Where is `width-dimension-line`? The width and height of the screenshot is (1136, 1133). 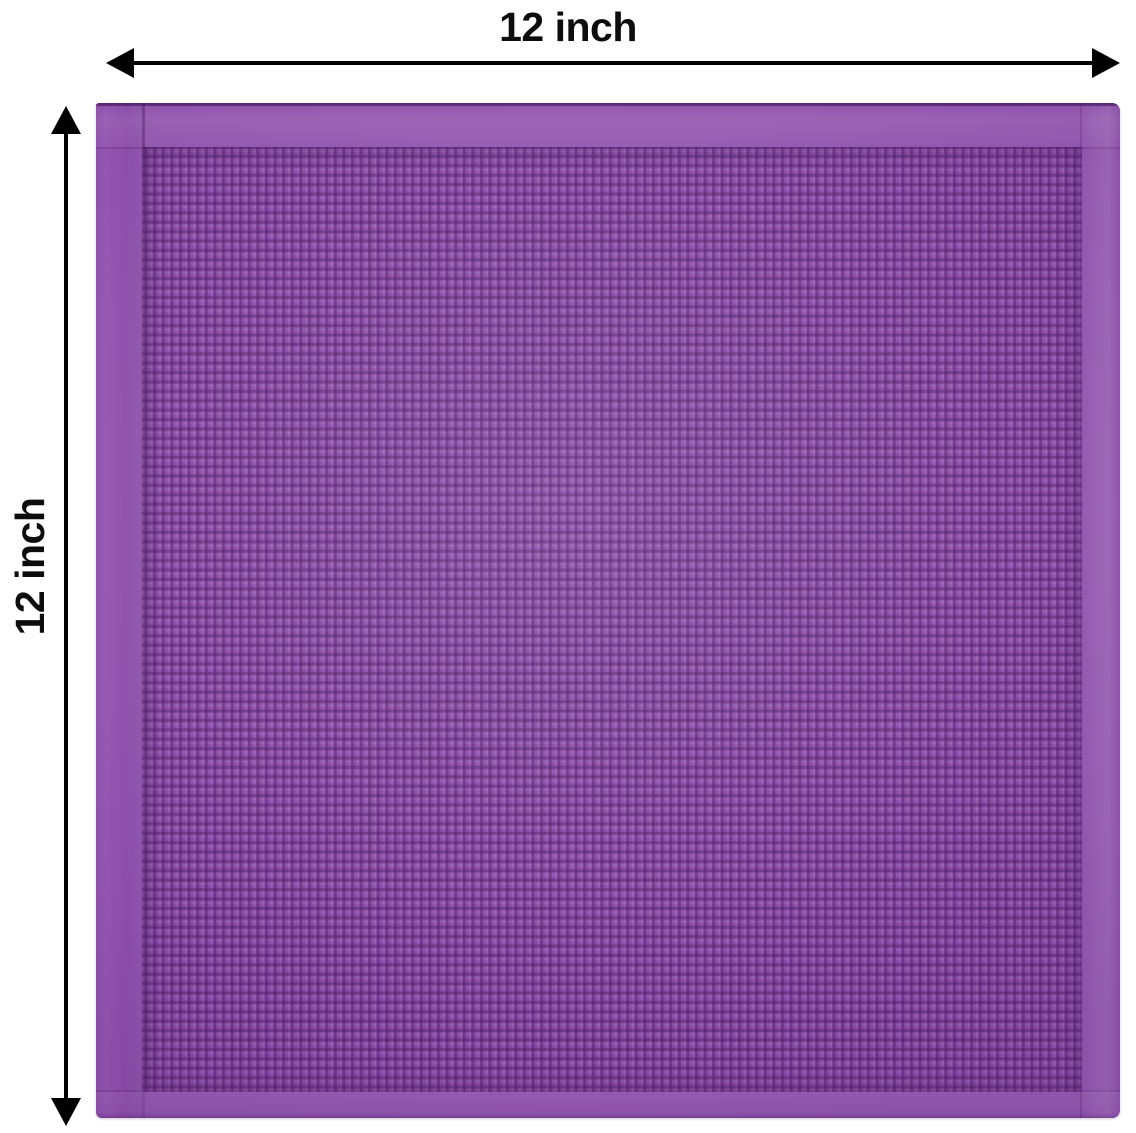 width-dimension-line is located at coordinates (613, 63).